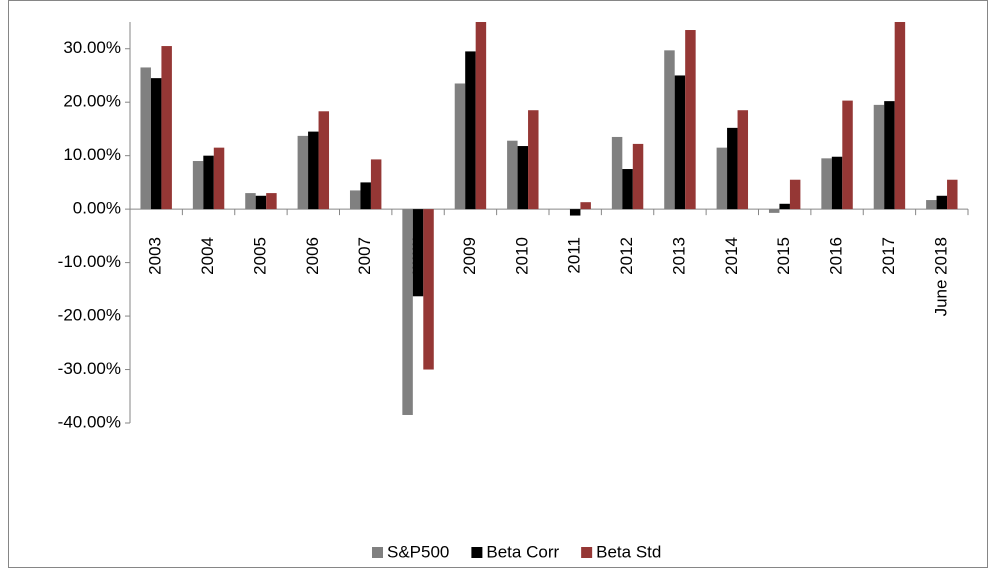 Image resolution: width=989 pixels, height=569 pixels. I want to click on x-tick-label: 2009, so click(469, 256).